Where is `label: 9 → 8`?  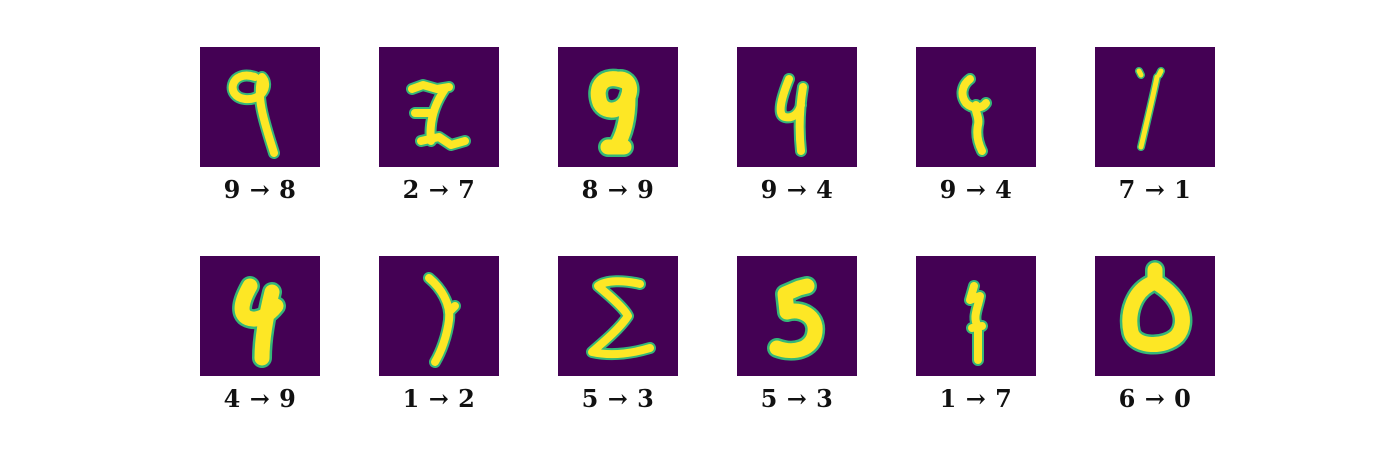
label: 9 → 8 is located at coordinates (260, 189).